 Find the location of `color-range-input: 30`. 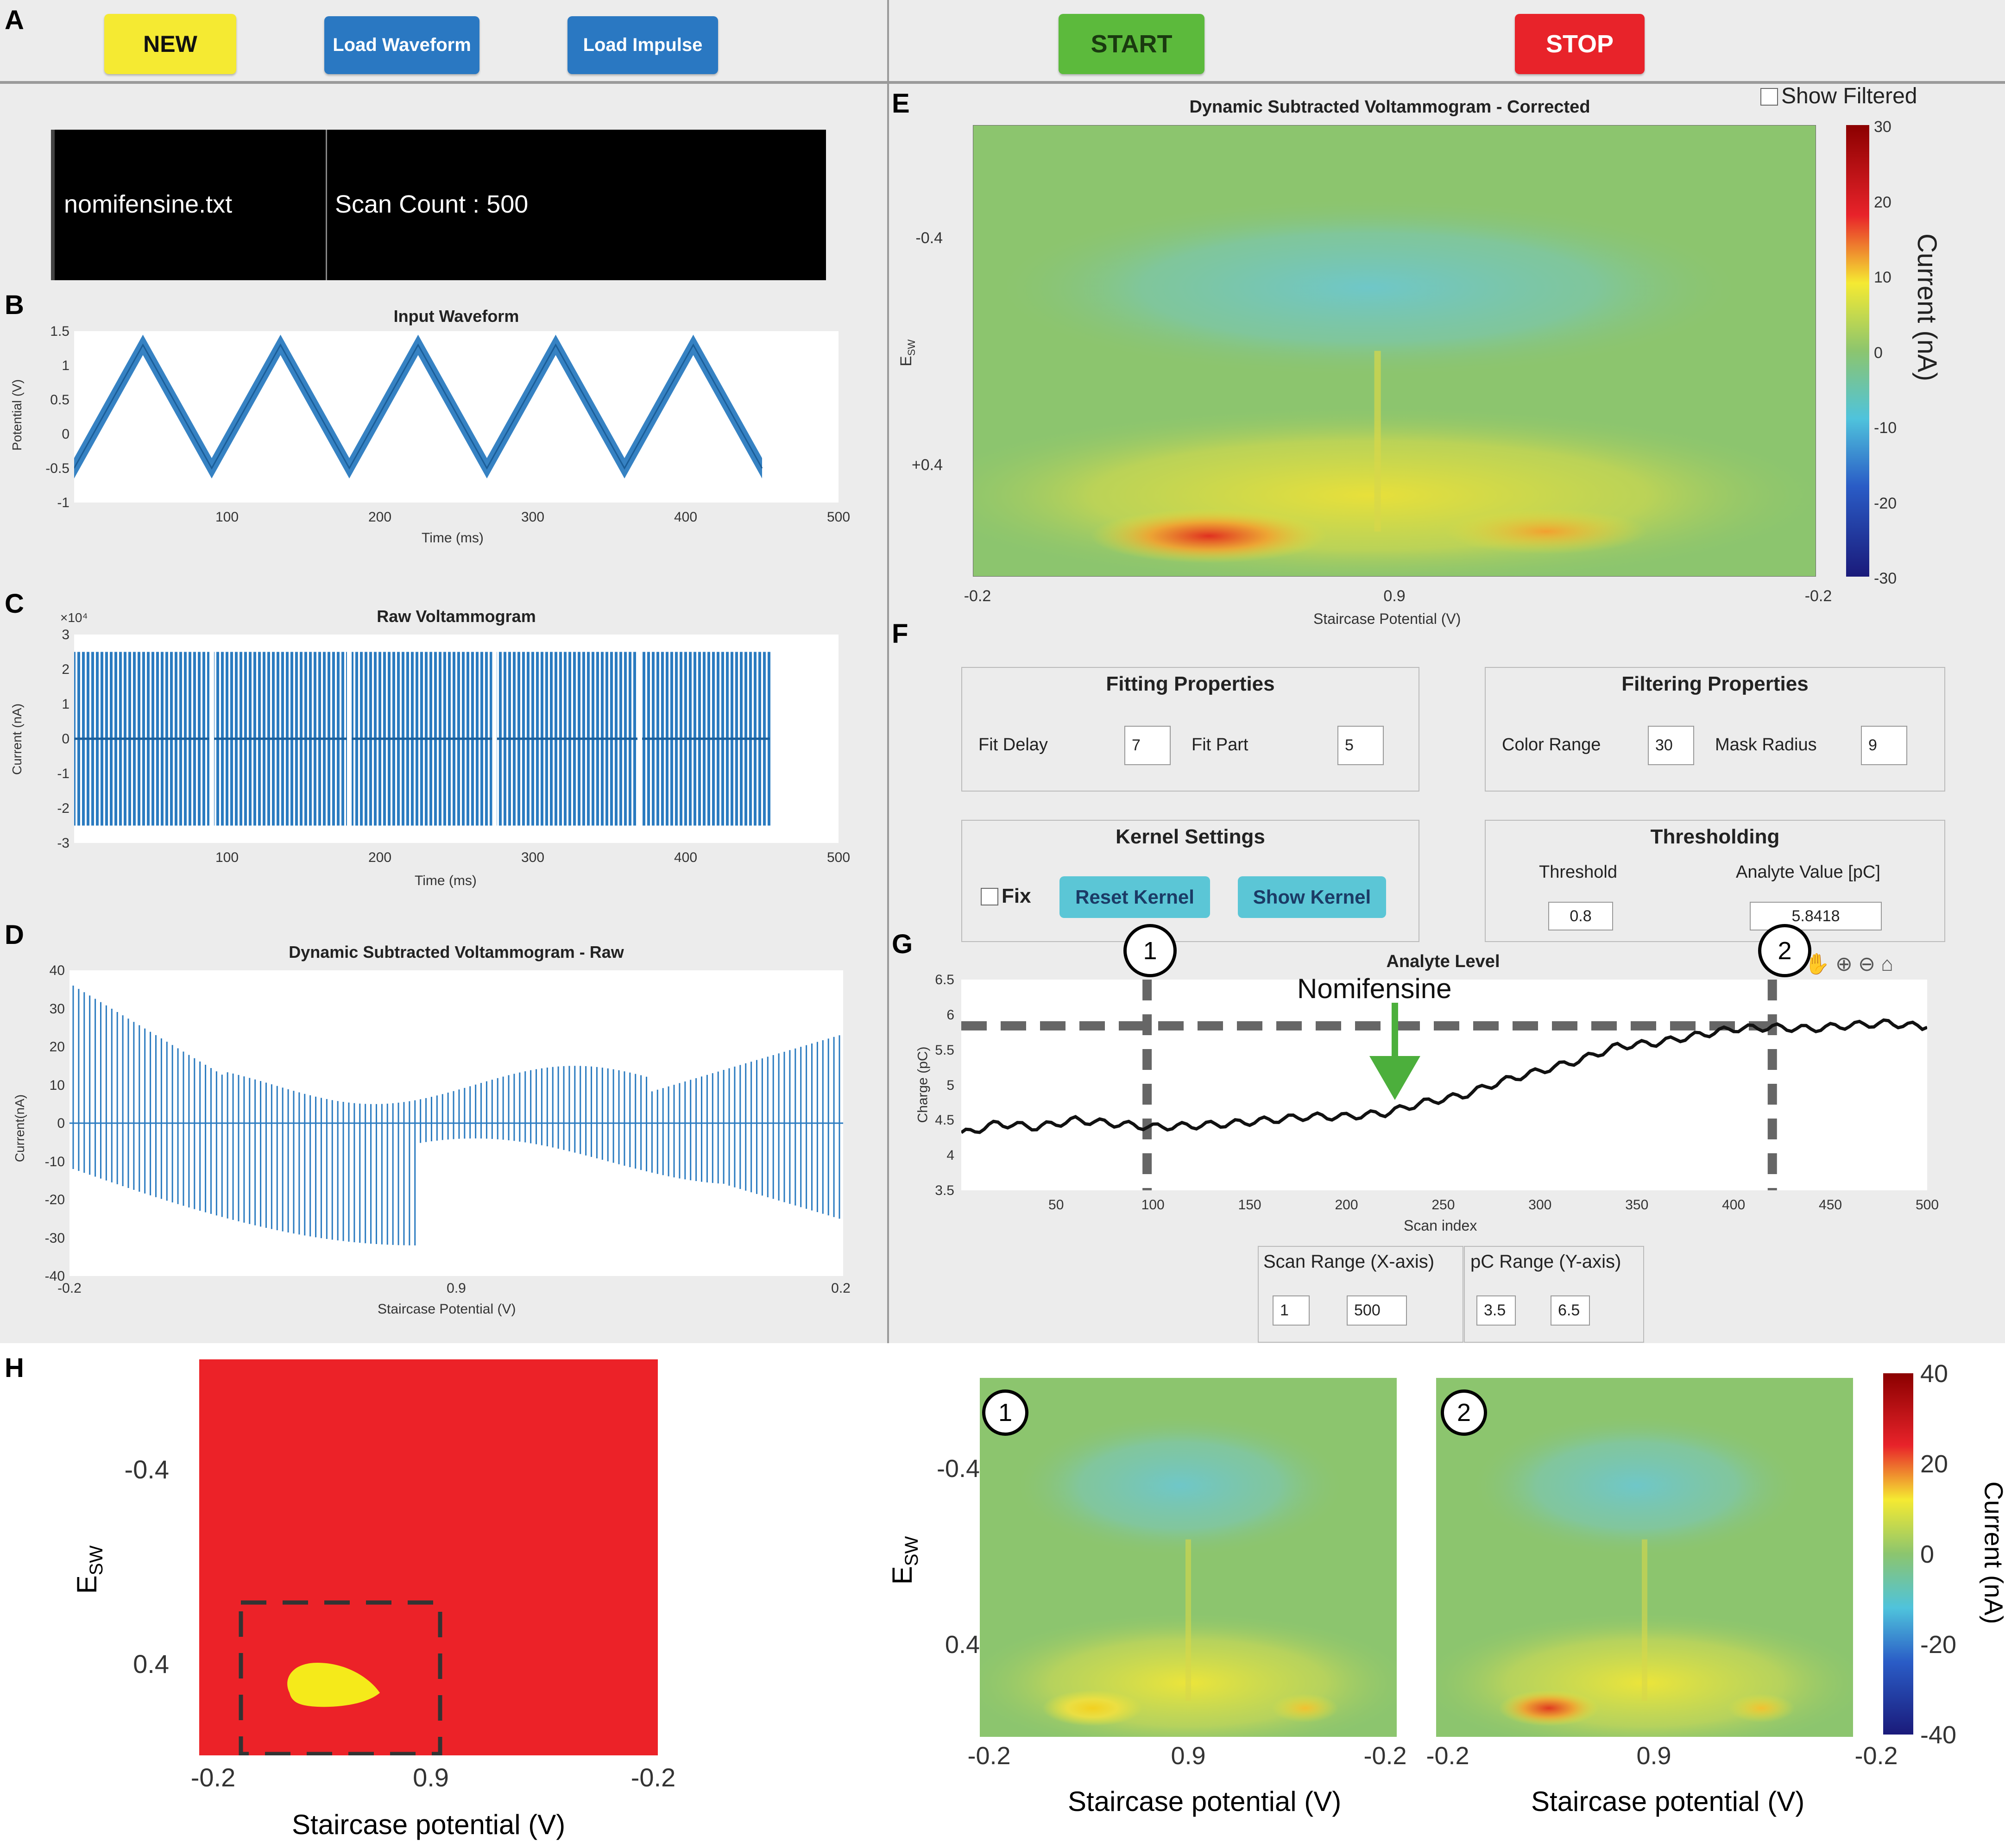

color-range-input: 30 is located at coordinates (1671, 745).